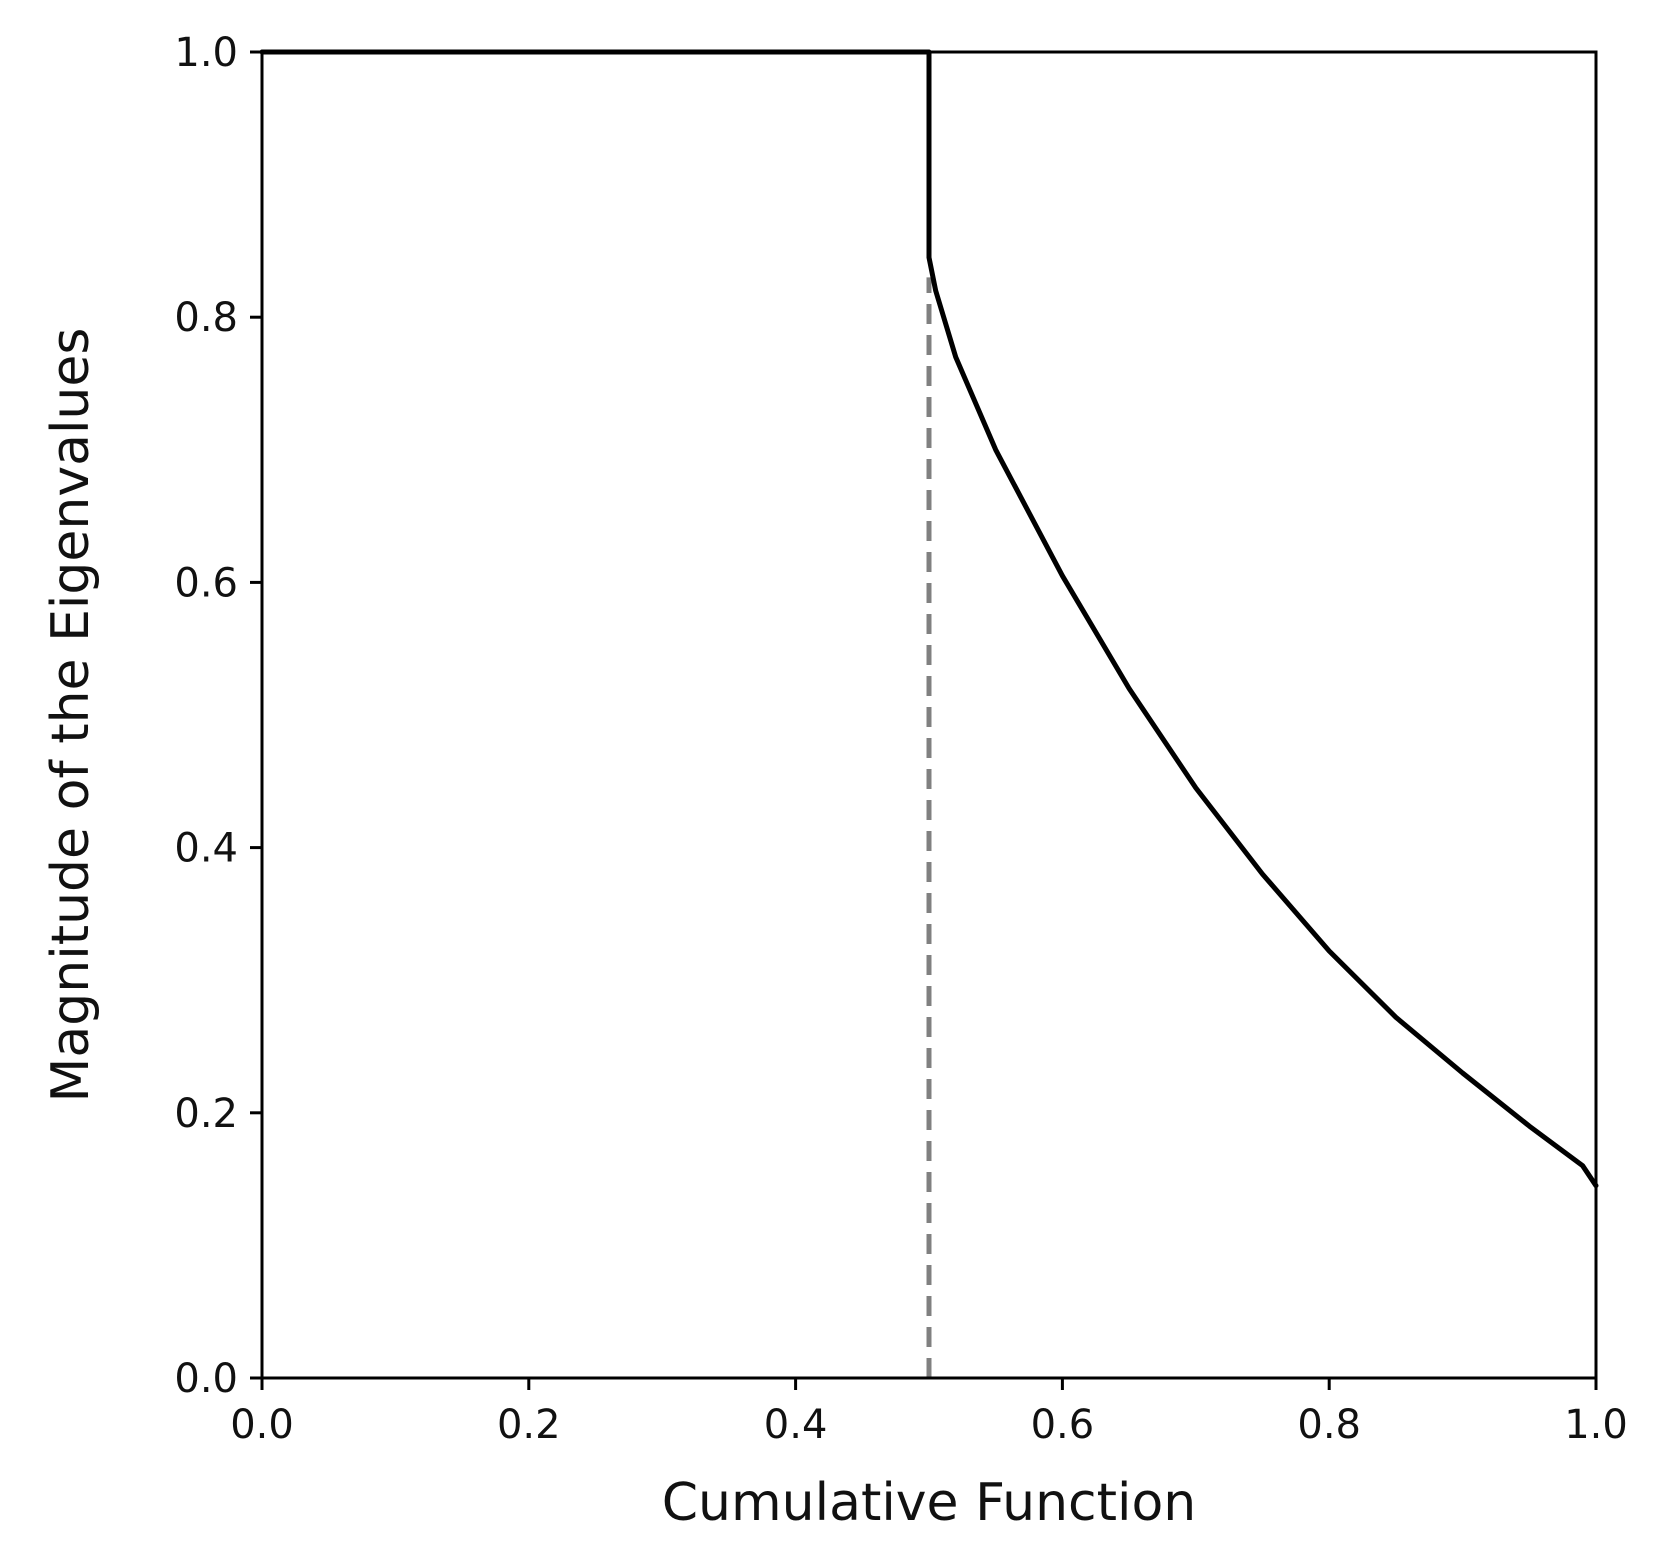 The width and height of the screenshot is (1662, 1563). I want to click on y-tick-label: 0.8, so click(206, 318).